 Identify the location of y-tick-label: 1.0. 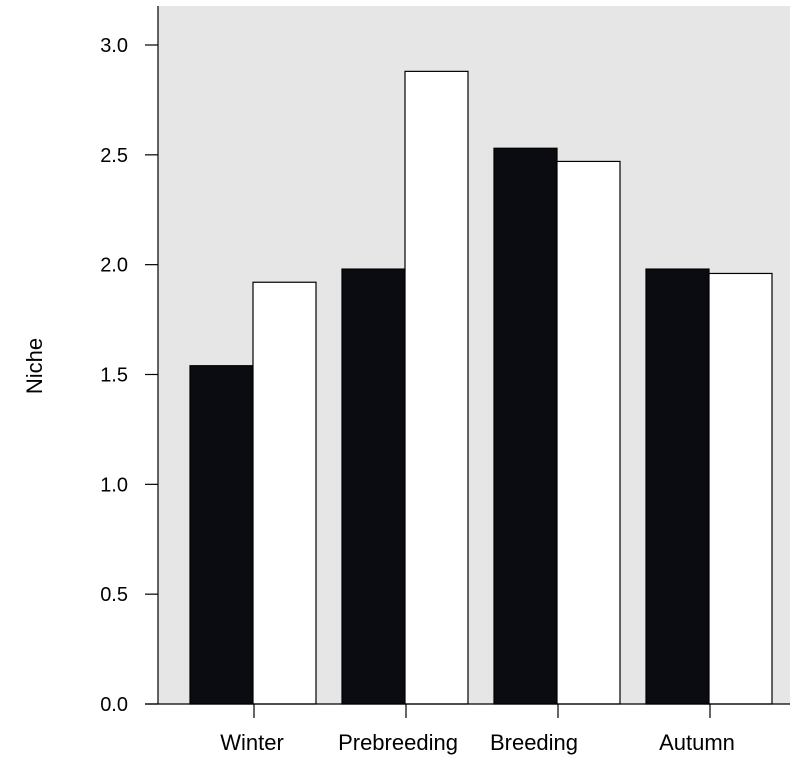
(114, 485).